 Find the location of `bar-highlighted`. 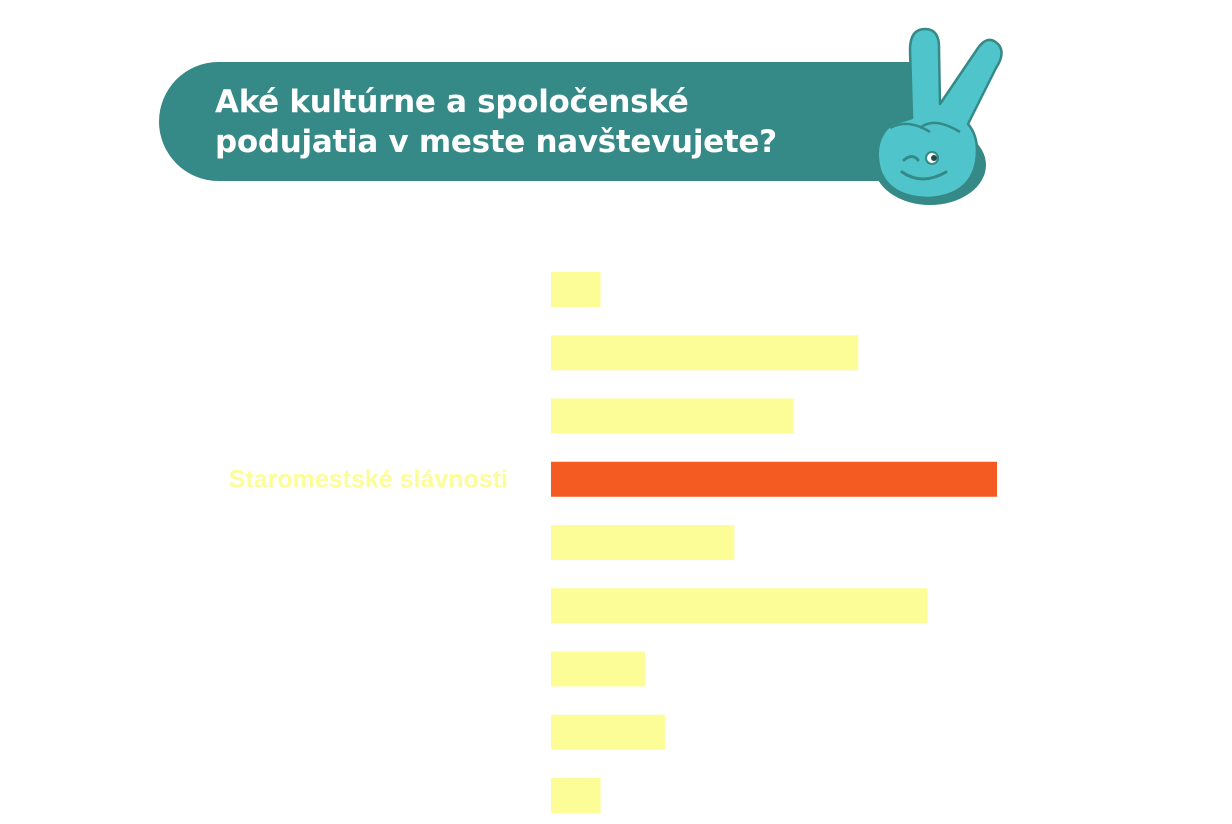

bar-highlighted is located at coordinates (774, 479).